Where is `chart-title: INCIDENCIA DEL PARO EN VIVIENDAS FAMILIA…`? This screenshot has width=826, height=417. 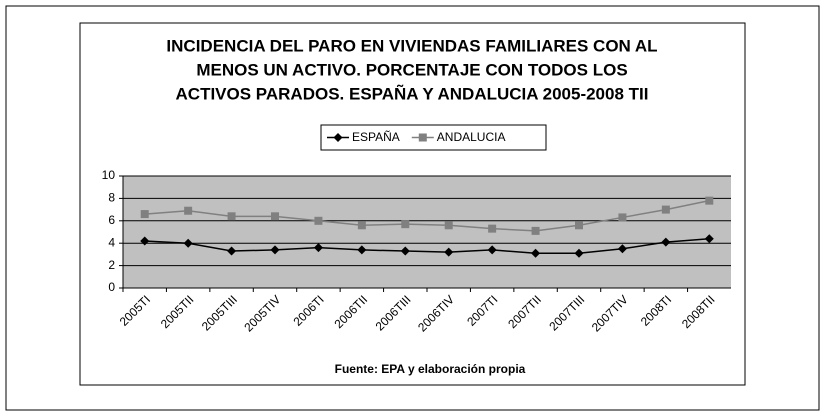
chart-title: INCIDENCIA DEL PARO EN VIVIENDAS FAMILIA… is located at coordinates (411, 45).